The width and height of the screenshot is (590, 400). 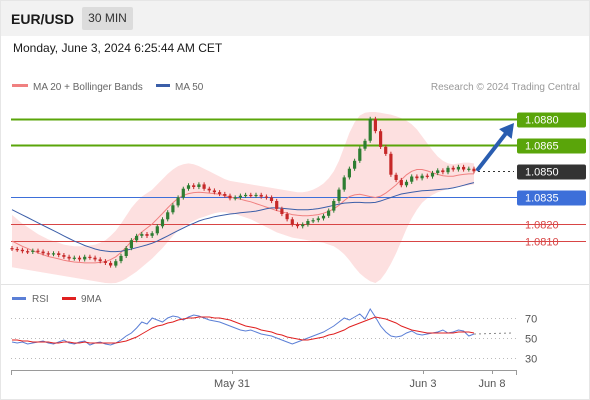 What do you see at coordinates (531, 360) in the screenshot?
I see `rsi-tick-label-30: 30` at bounding box center [531, 360].